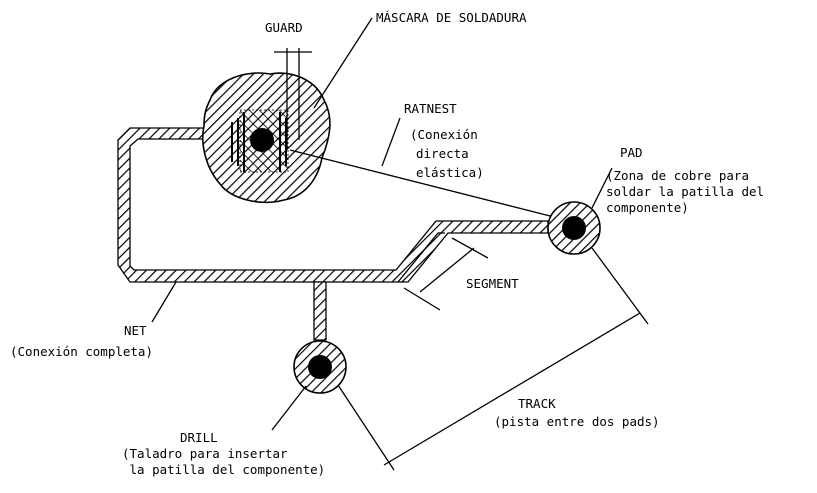  I want to click on pad-desc-line-2: soldar la patilla del, so click(685, 191).